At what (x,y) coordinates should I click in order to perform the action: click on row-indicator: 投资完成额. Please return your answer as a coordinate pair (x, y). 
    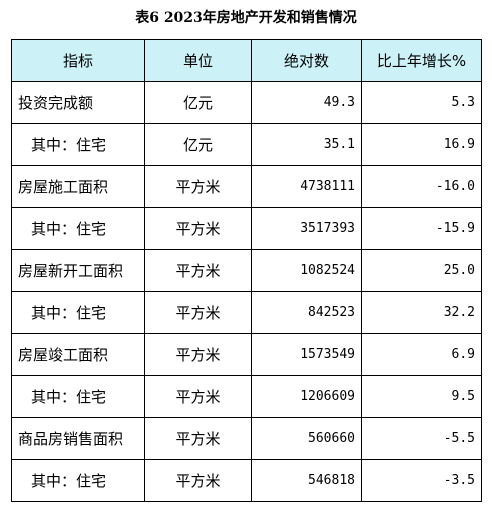
    Looking at the image, I should click on (78, 102).